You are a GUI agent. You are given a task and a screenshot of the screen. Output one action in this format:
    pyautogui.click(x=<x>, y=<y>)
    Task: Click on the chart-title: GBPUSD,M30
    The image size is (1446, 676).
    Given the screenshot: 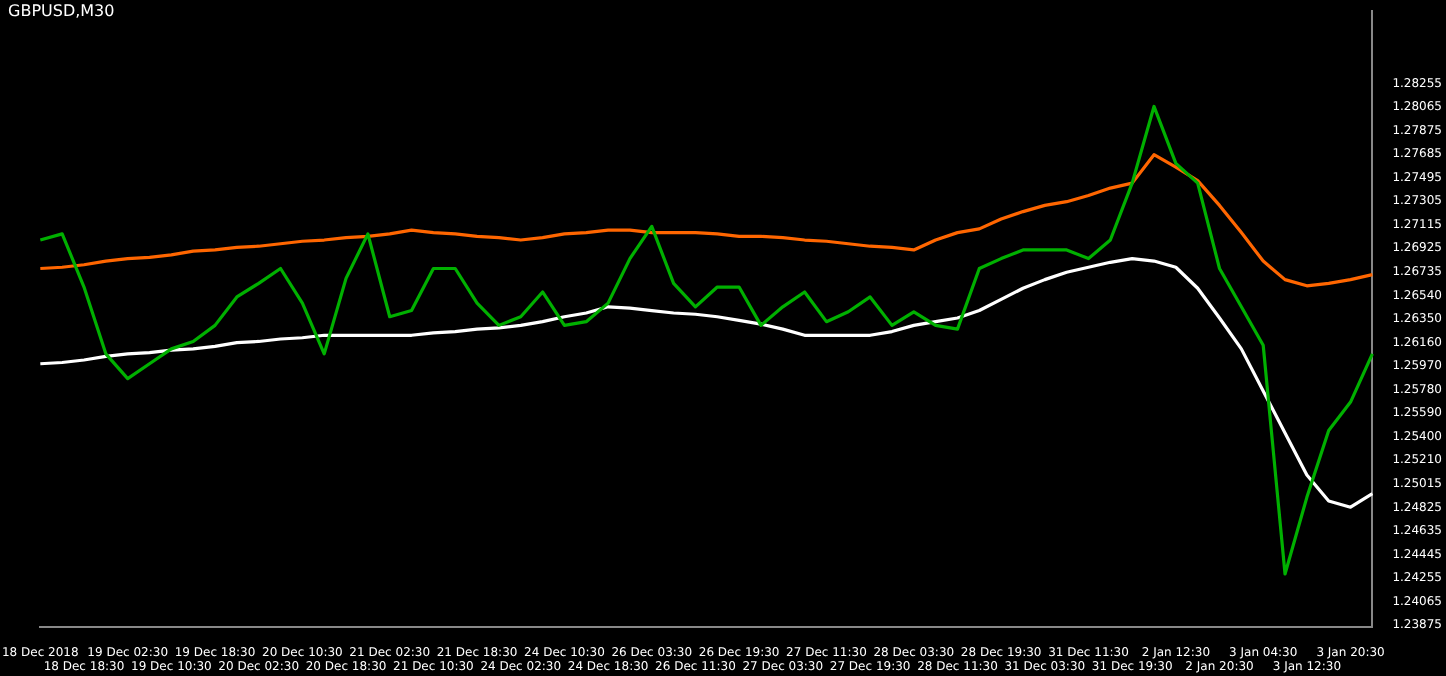 What is the action you would take?
    pyautogui.click(x=61, y=11)
    